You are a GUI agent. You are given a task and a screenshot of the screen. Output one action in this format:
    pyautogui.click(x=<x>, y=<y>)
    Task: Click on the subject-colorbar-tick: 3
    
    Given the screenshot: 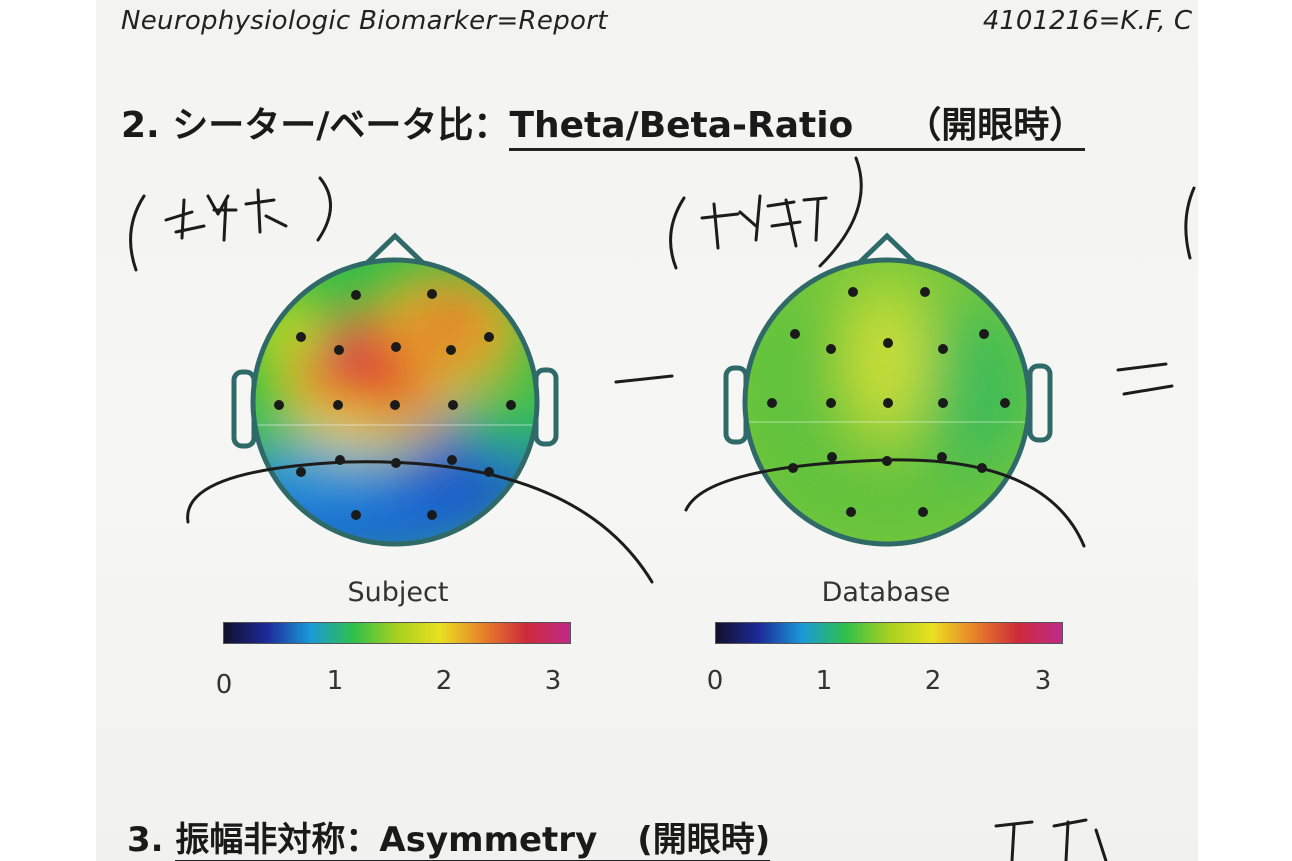 What is the action you would take?
    pyautogui.click(x=553, y=681)
    